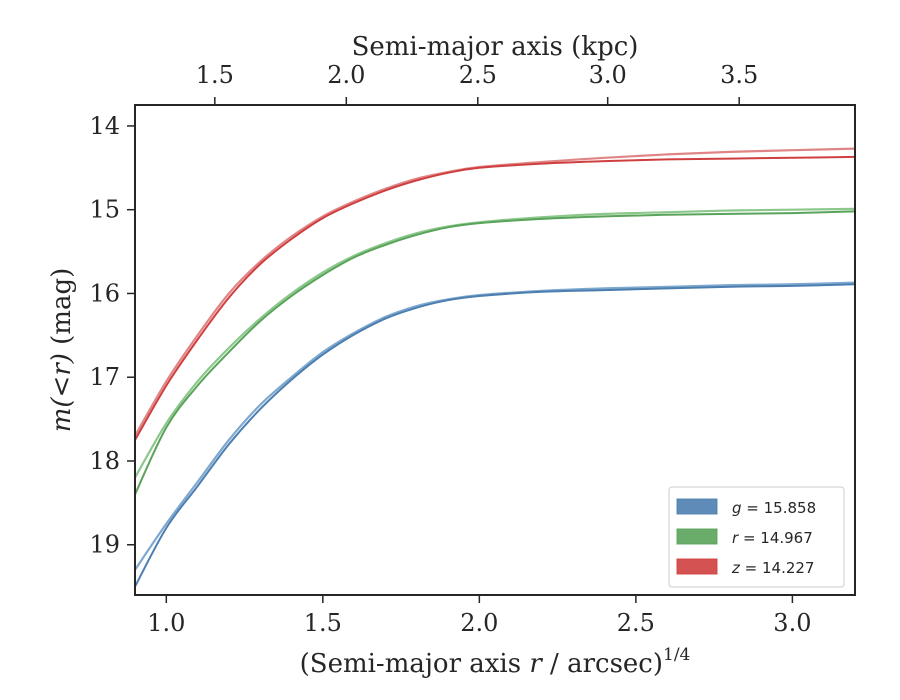 This screenshot has width=900, height=700. Describe the element at coordinates (536, 664) in the screenshot. I see `x-axis-label-var: r` at that location.